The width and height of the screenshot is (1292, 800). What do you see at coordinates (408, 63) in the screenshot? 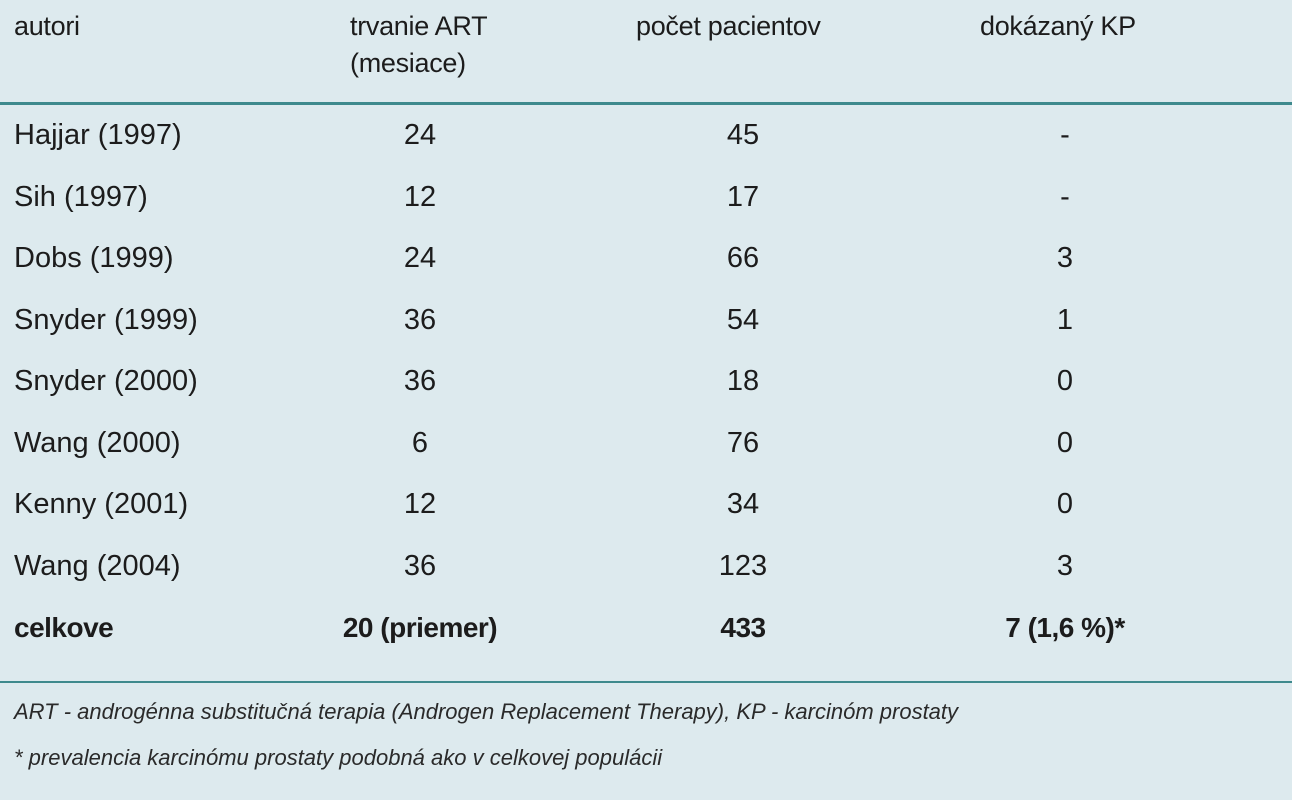
I see `header-duration-line2: (mesiace)` at bounding box center [408, 63].